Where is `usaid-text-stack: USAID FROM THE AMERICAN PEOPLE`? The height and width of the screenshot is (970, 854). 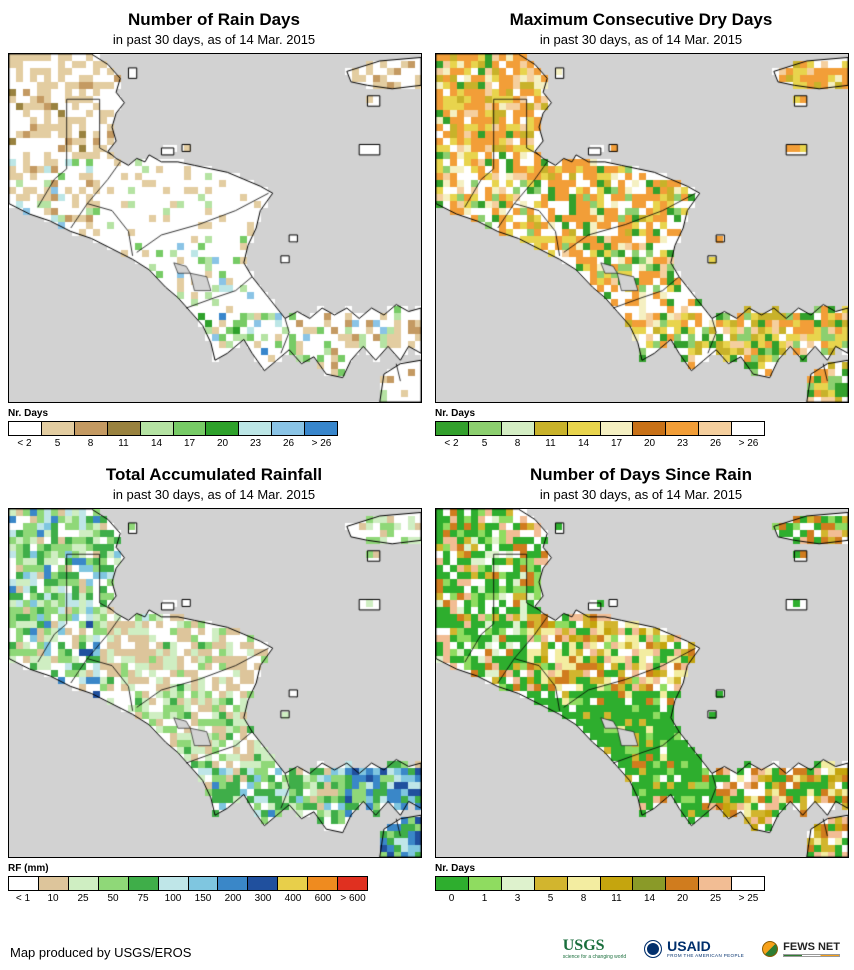 usaid-text-stack: USAID FROM THE AMERICAN PEOPLE is located at coordinates (705, 949).